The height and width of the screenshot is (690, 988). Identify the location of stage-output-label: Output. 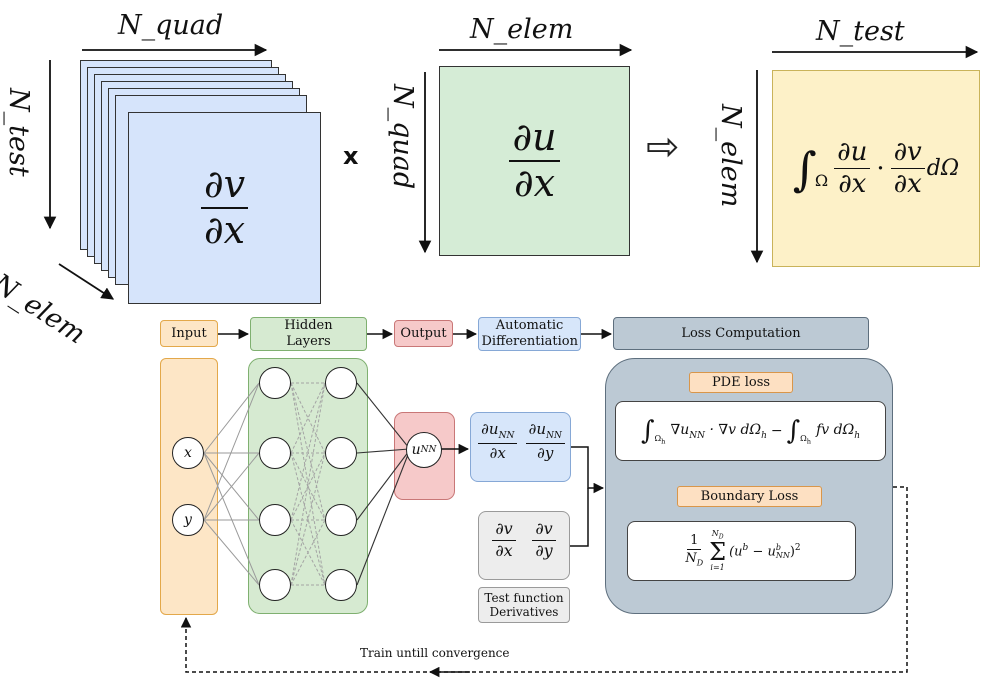
(423, 333).